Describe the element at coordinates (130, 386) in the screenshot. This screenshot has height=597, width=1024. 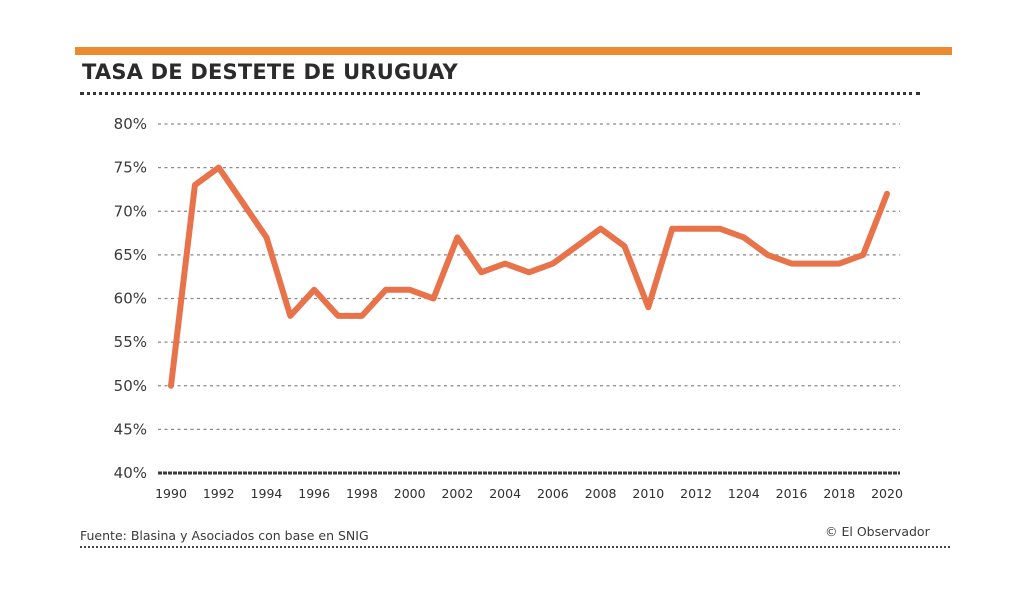
I see `y-tick-label: 50%` at that location.